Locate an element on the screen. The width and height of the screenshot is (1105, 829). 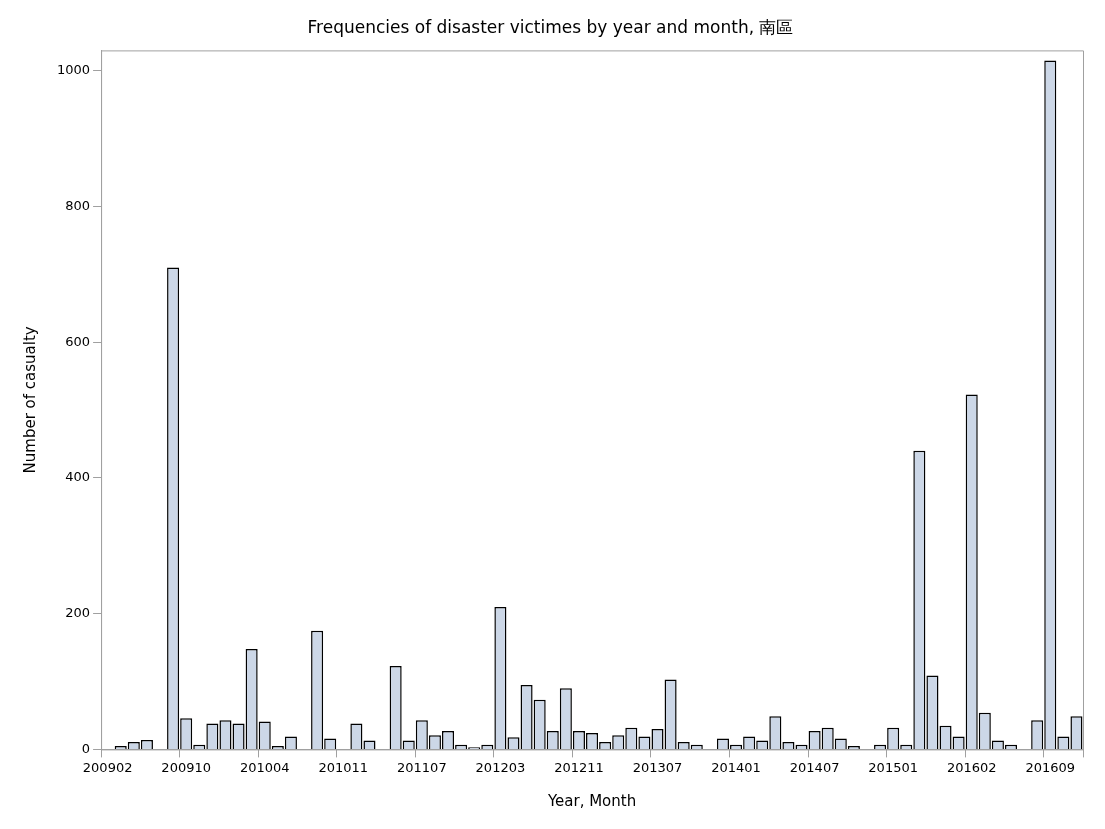
x-tick-label: 201602 is located at coordinates (971, 767).